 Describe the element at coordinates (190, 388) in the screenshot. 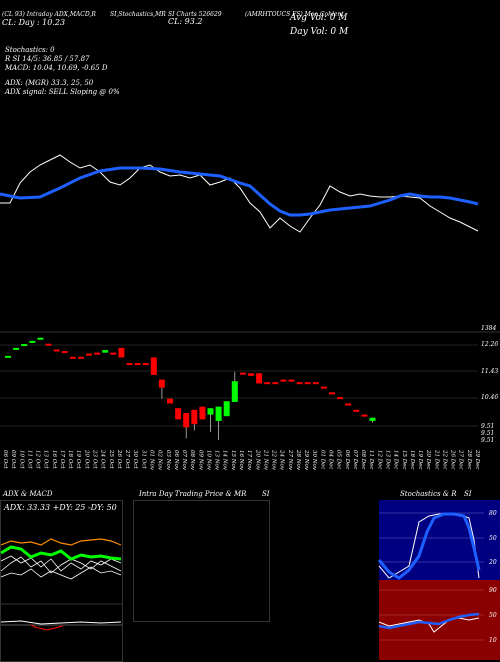

I see `candles-group` at that location.